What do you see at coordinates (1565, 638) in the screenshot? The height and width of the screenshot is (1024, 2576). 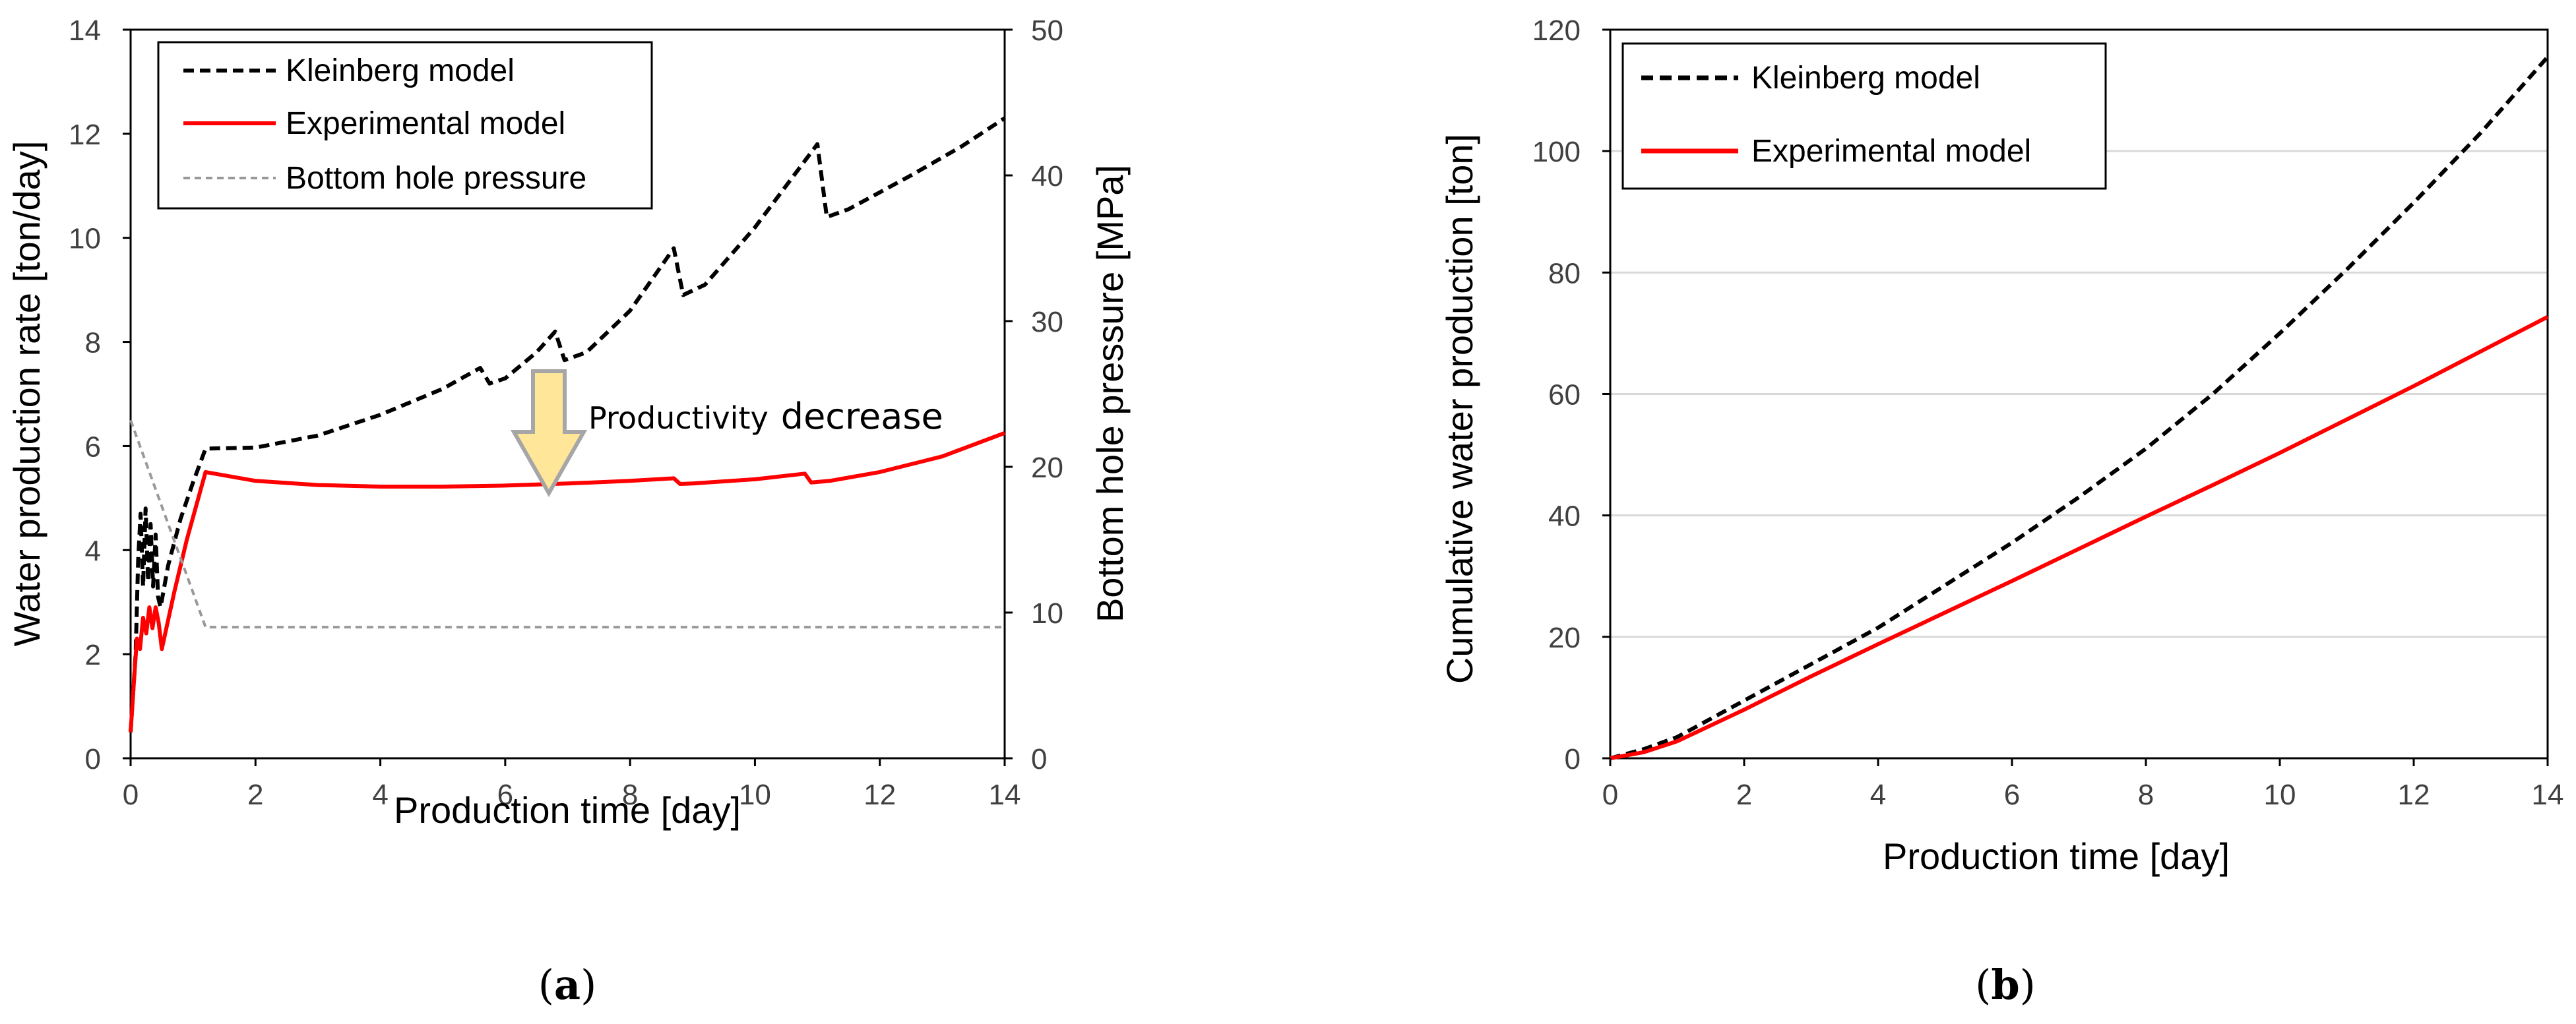 I see `y-tick-label-20: 20` at bounding box center [1565, 638].